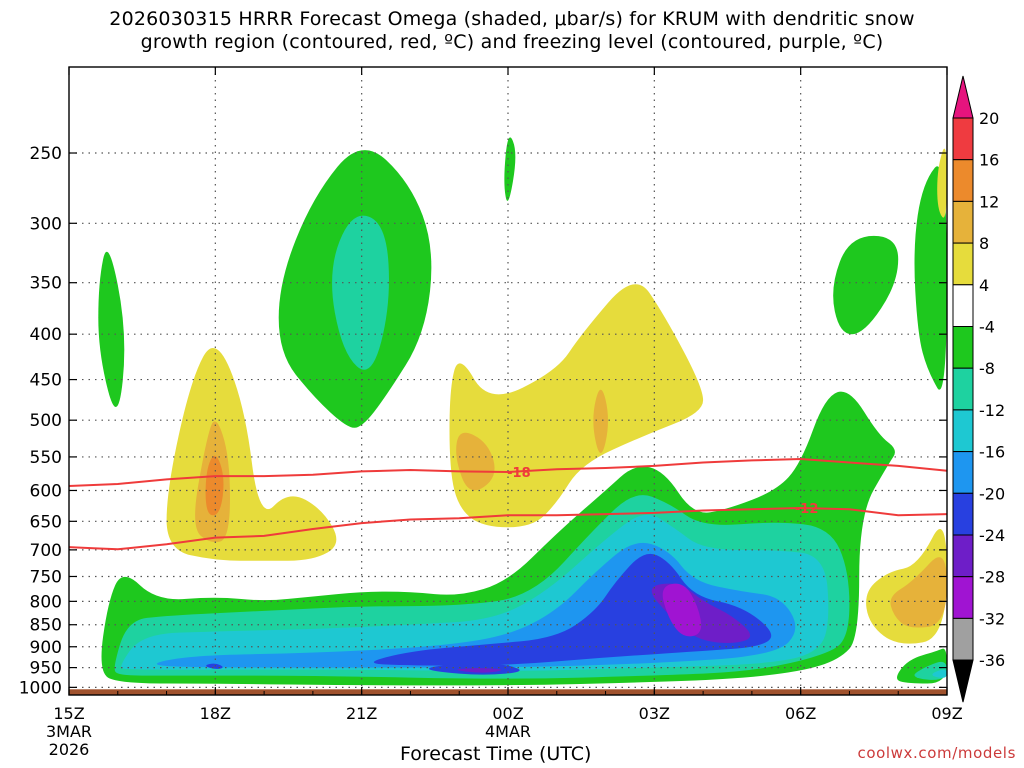  I want to click on colorbar: 20 16 12 8 4 -4 -8 -12 -16 -20 -24 -28 -32 -36, so click(978, 389).